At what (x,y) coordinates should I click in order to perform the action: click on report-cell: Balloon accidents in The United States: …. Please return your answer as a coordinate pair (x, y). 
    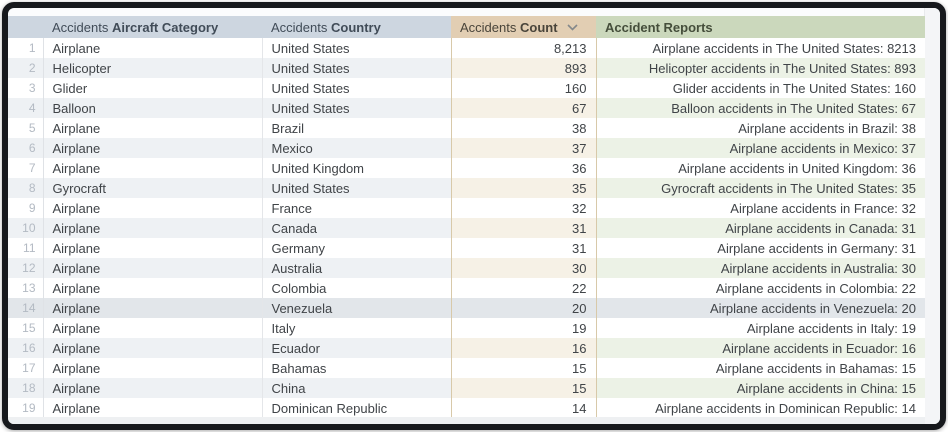
    Looking at the image, I should click on (760, 108).